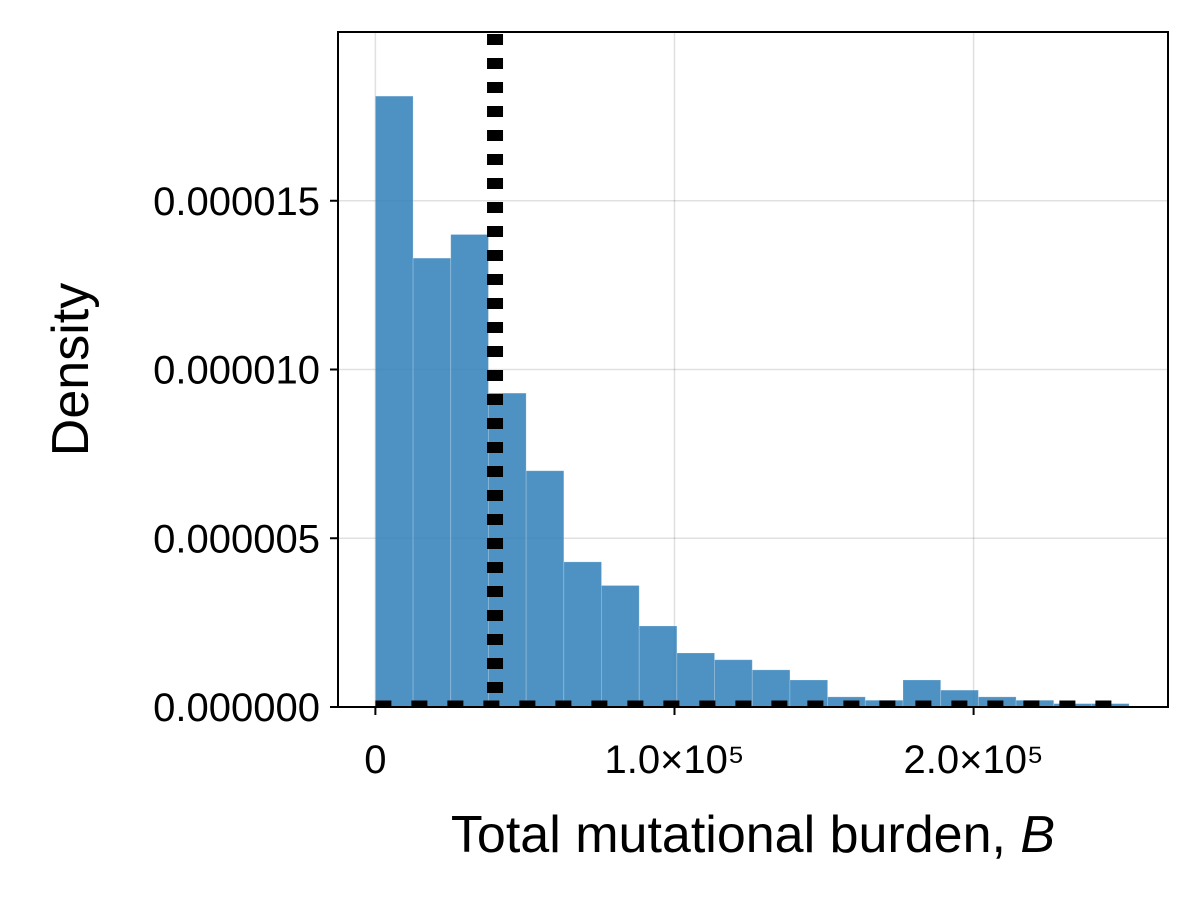 The height and width of the screenshot is (900, 1200). Describe the element at coordinates (236, 708) in the screenshot. I see `y-tick-label: 0.000000` at that location.